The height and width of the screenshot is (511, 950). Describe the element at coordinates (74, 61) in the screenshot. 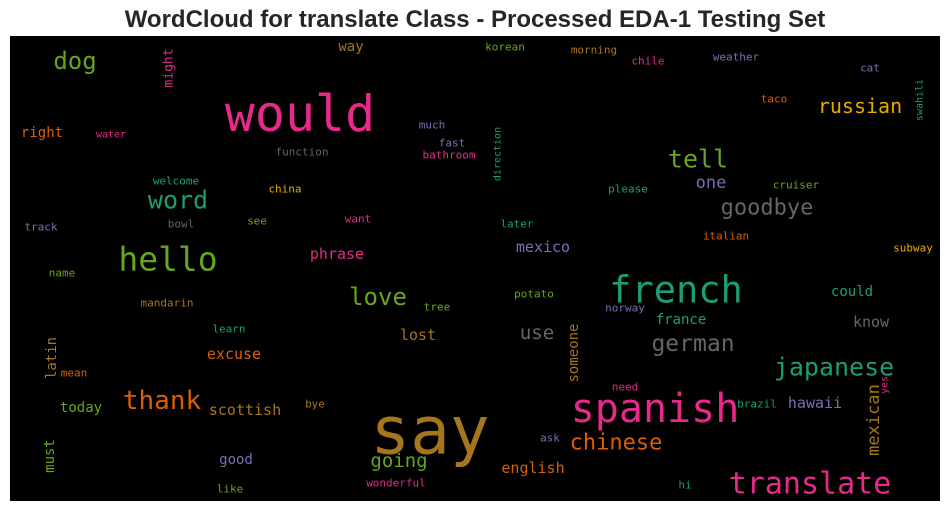

I see `word-dog: dog` at that location.